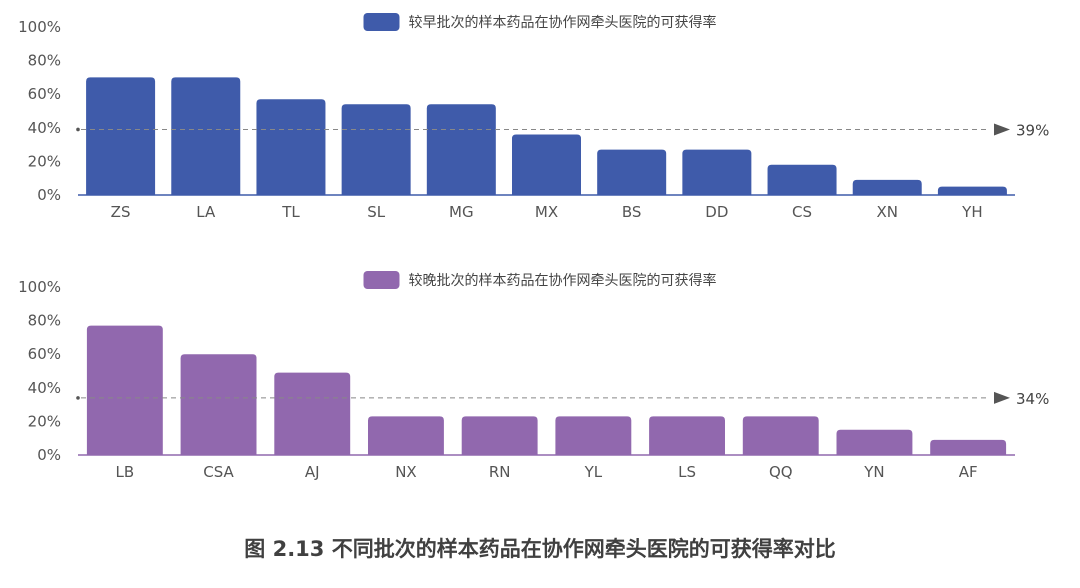 The image size is (1080, 588). I want to click on reference-label: 34%, so click(1032, 399).